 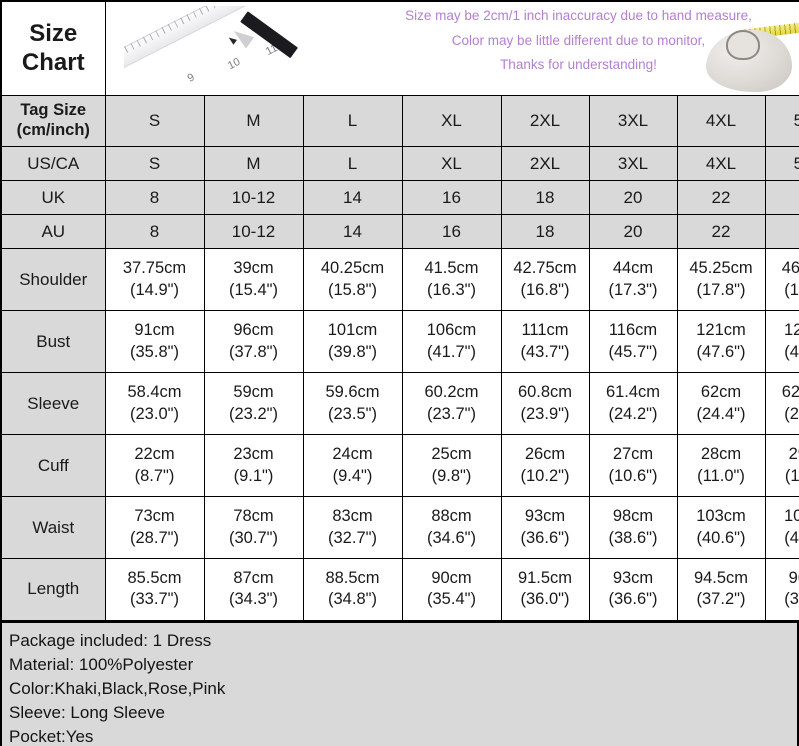 What do you see at coordinates (451, 537) in the screenshot?
I see `value-inch: (34.6")` at bounding box center [451, 537].